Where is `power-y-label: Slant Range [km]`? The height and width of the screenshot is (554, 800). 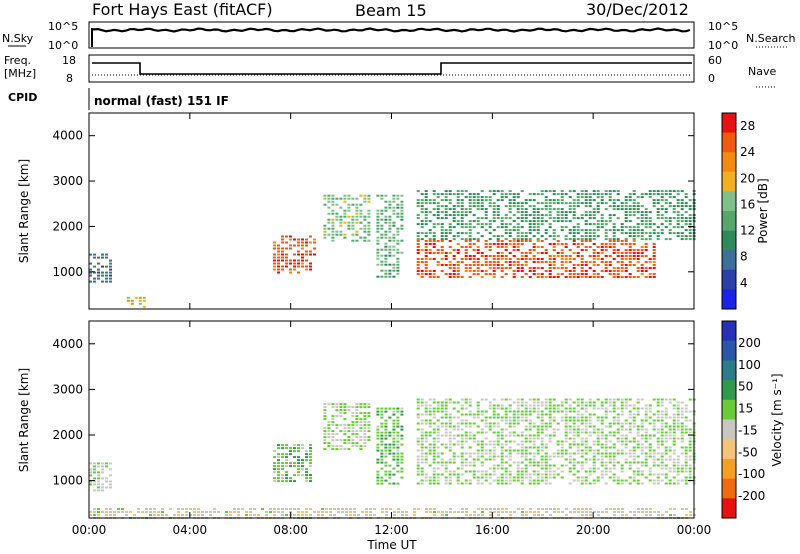
power-y-label: Slant Range [km] is located at coordinates (24, 211).